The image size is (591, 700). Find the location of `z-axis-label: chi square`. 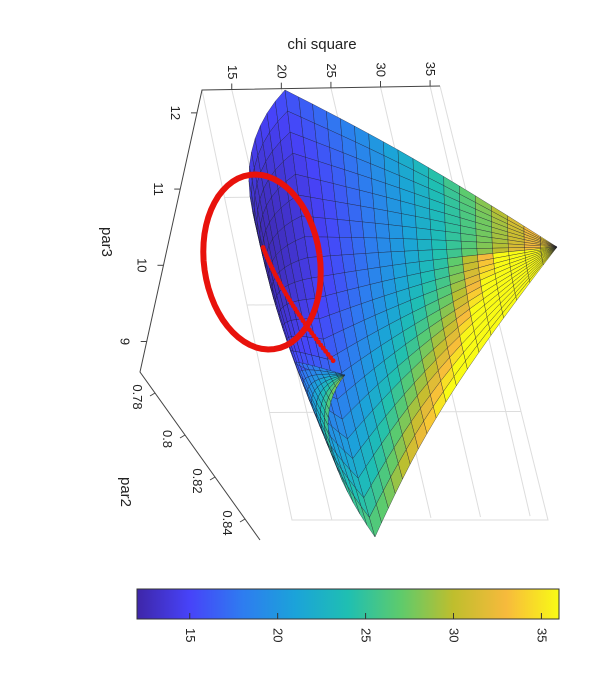

z-axis-label: chi square is located at coordinates (321, 44).